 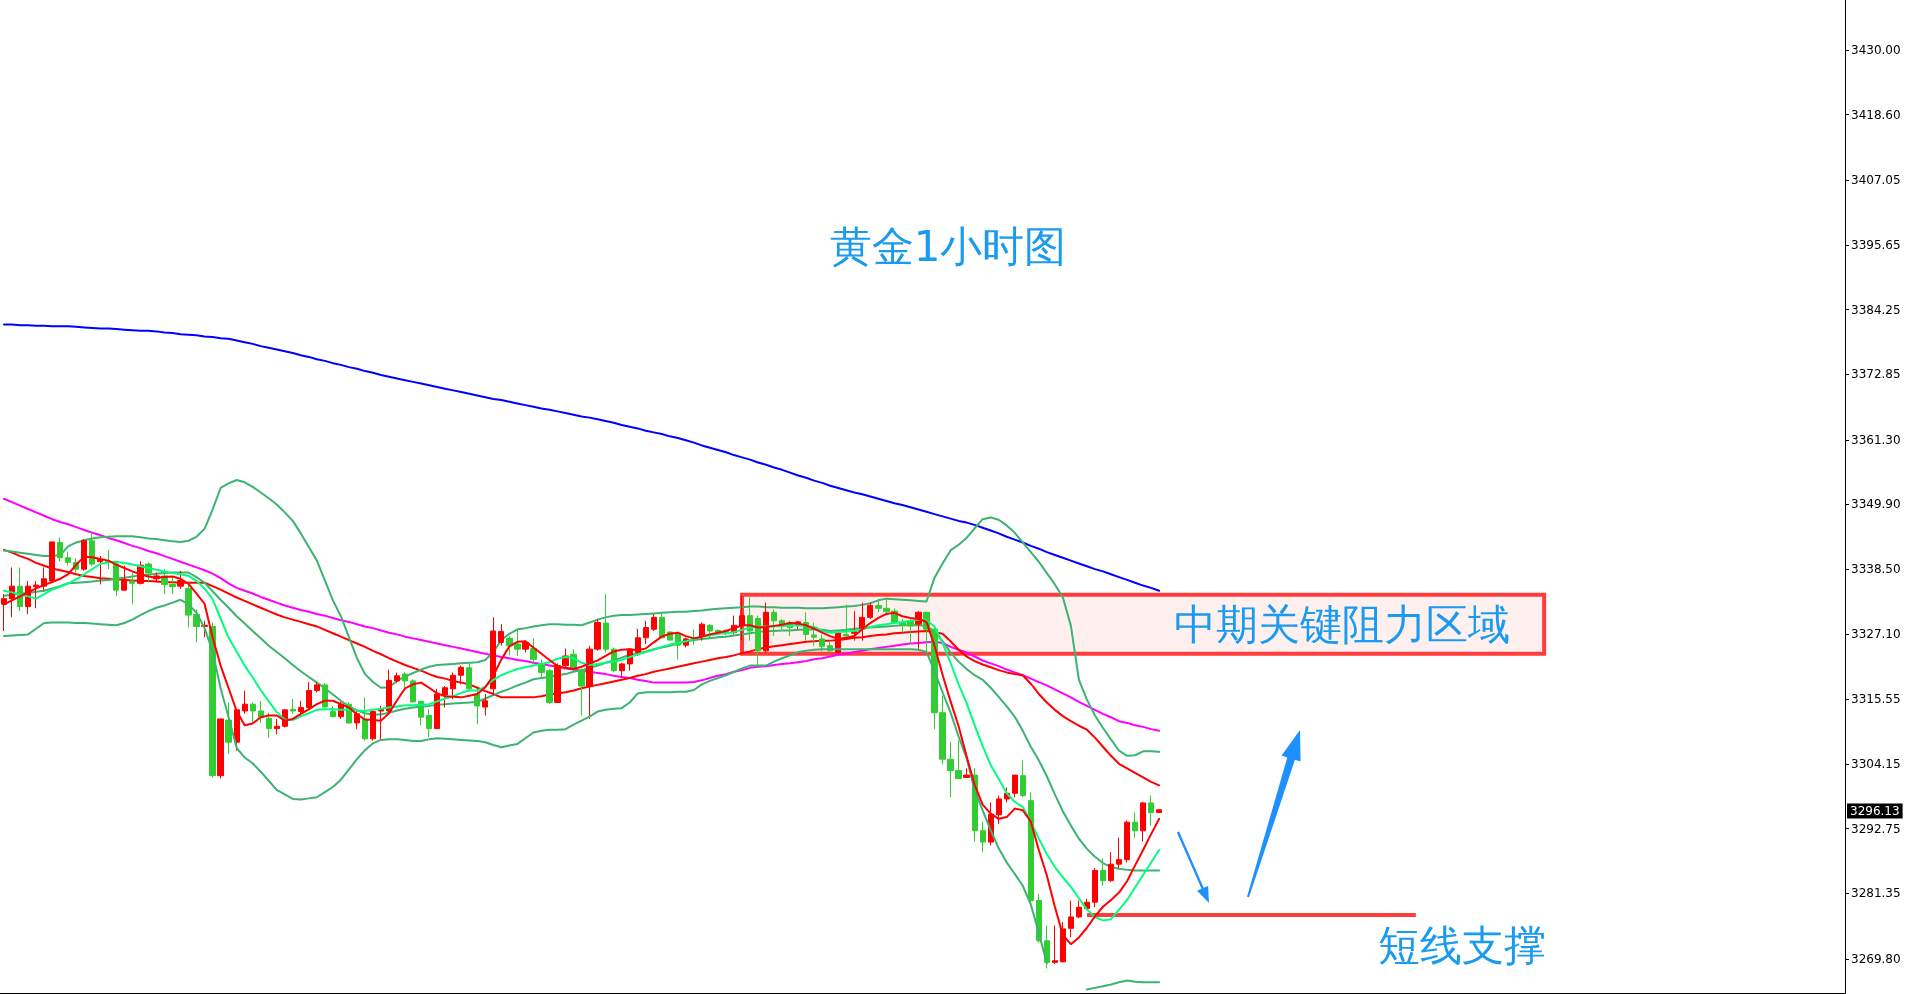 What do you see at coordinates (1876, 439) in the screenshot?
I see `y-tick-label: 3361.30` at bounding box center [1876, 439].